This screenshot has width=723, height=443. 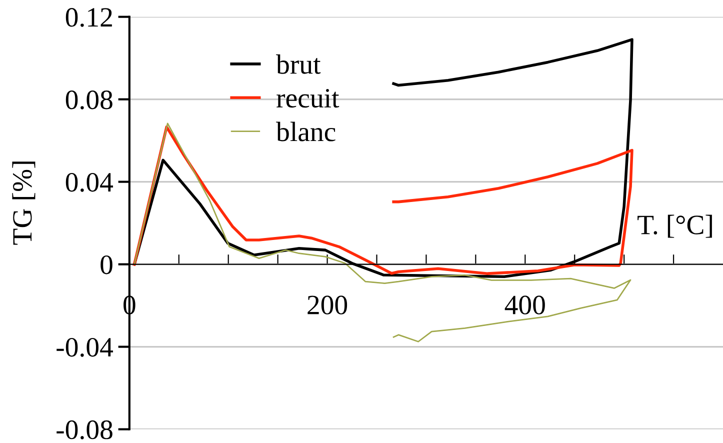 I want to click on y-tick-label: 0.12, so click(x=89, y=17).